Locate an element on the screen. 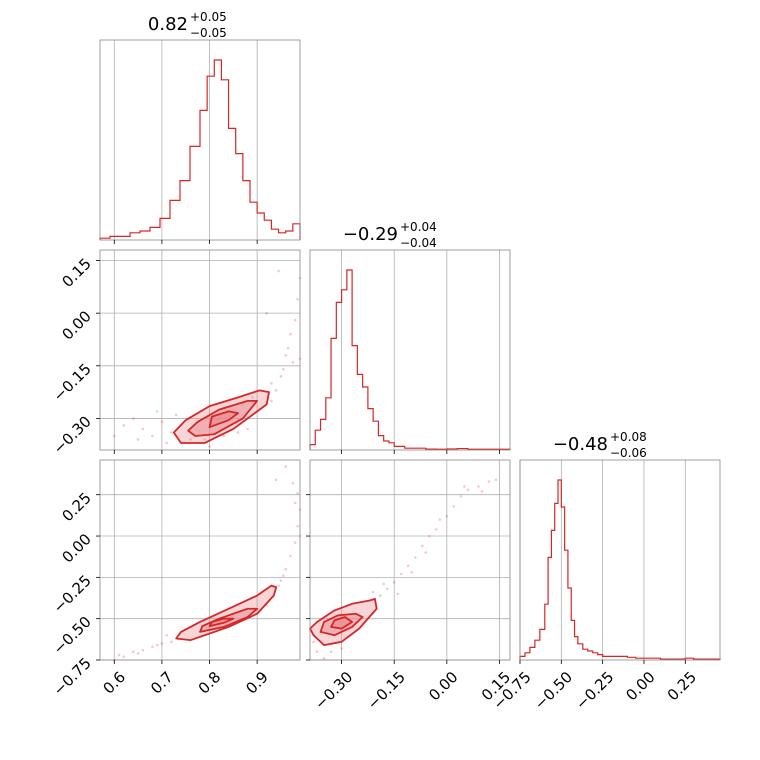 The image size is (760, 760). joint-1-2-xtick-label: −0.30 is located at coordinates (333, 690).